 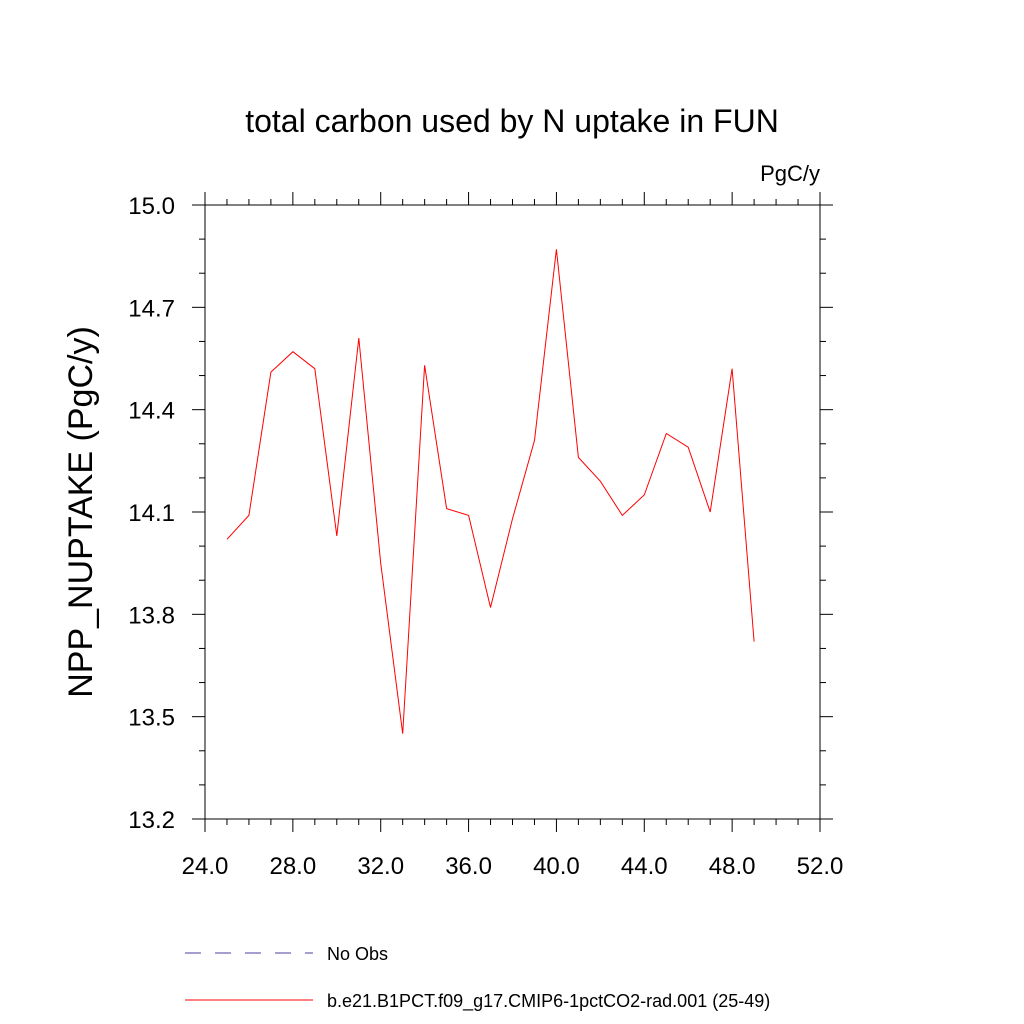 What do you see at coordinates (205, 866) in the screenshot?
I see `x-tick-label: 24.0` at bounding box center [205, 866].